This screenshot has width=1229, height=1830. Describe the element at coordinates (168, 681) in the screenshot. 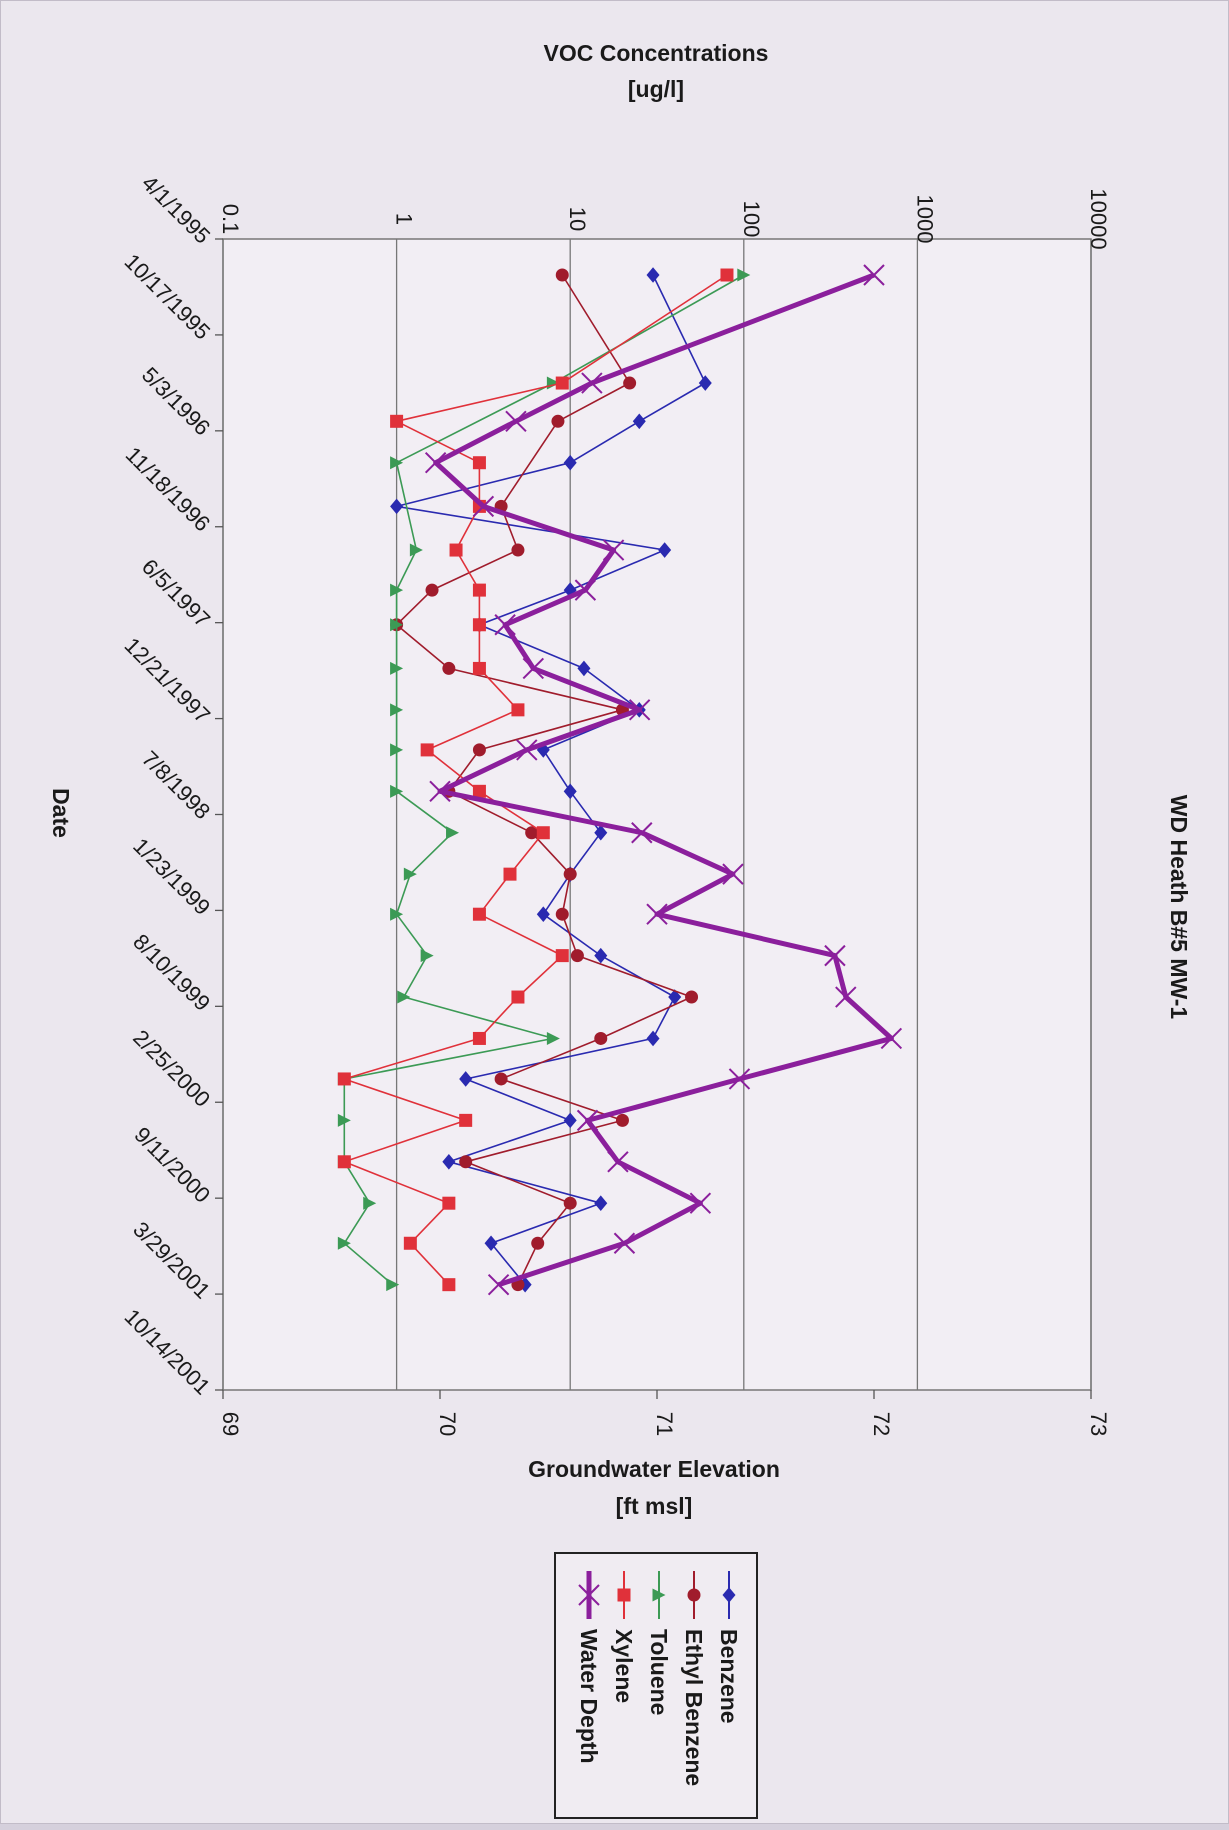

I see `date-tick-label: 12/21/1997` at that location.